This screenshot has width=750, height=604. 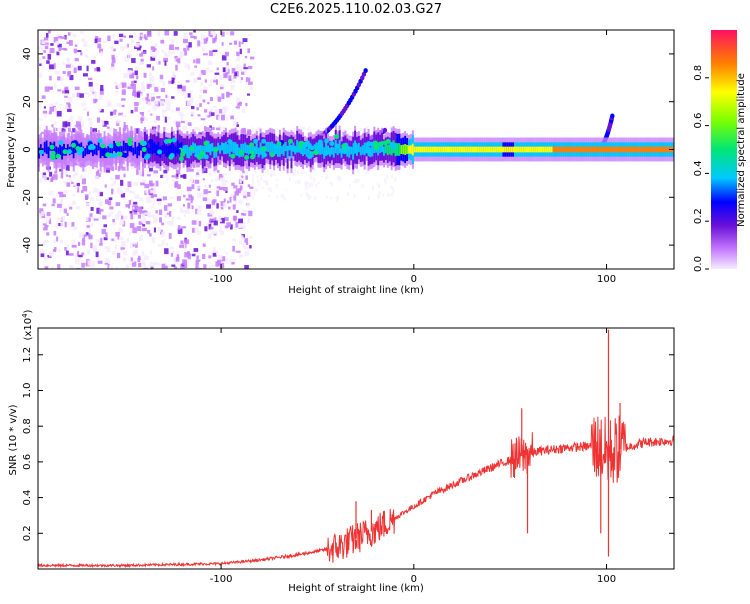 I want to click on snr-y-tick-label: 0.4, so click(x=27, y=498).